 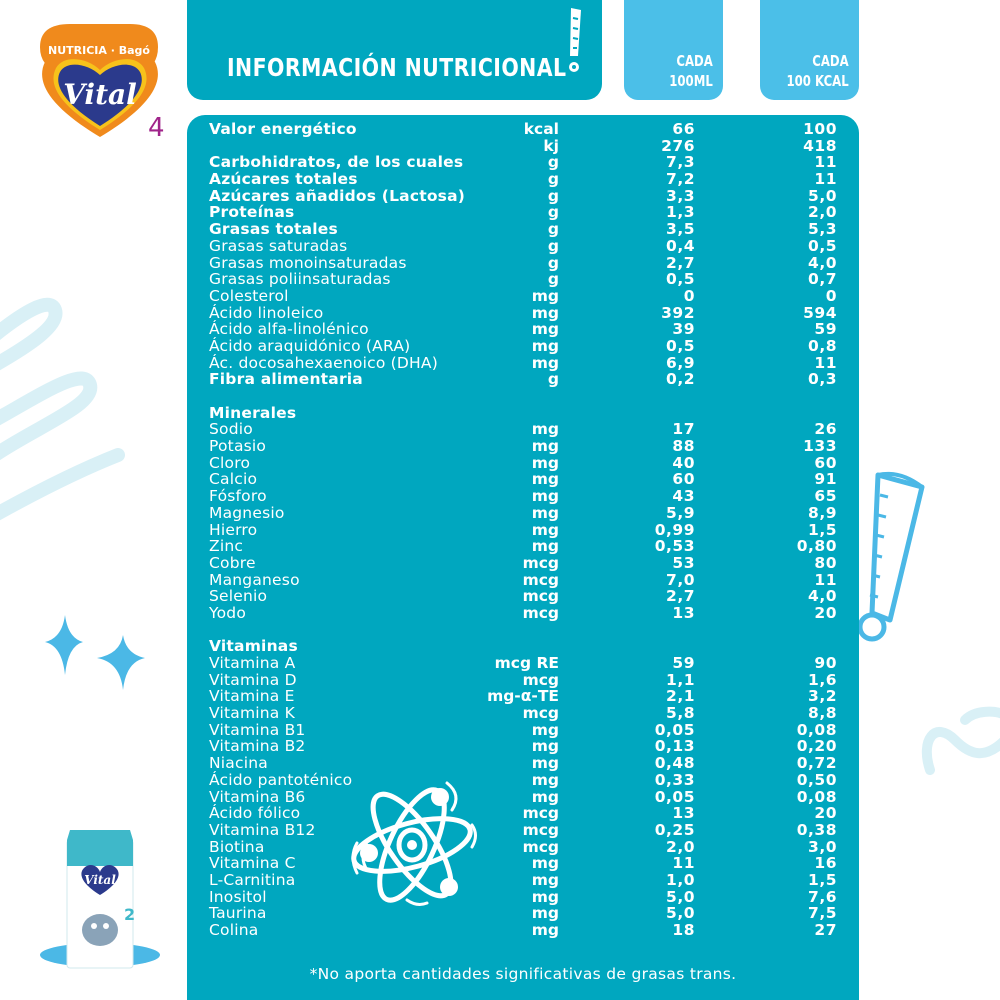 I want to click on nutrient-name: Grasas saturadas, so click(x=278, y=245).